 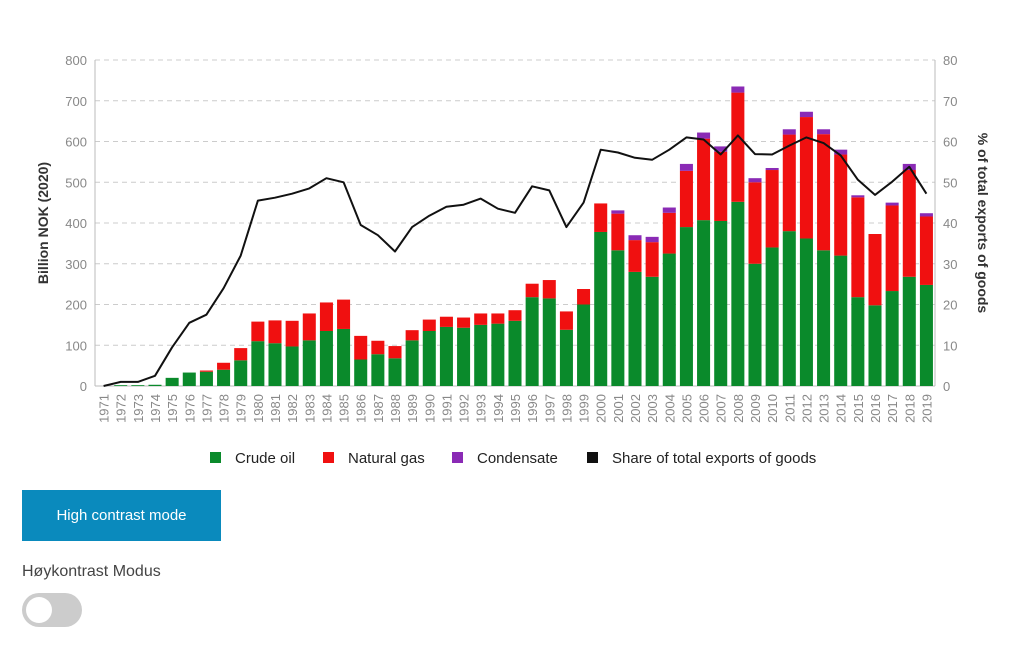 What do you see at coordinates (532, 341) in the screenshot?
I see `bar-crude-oil-1996` at bounding box center [532, 341].